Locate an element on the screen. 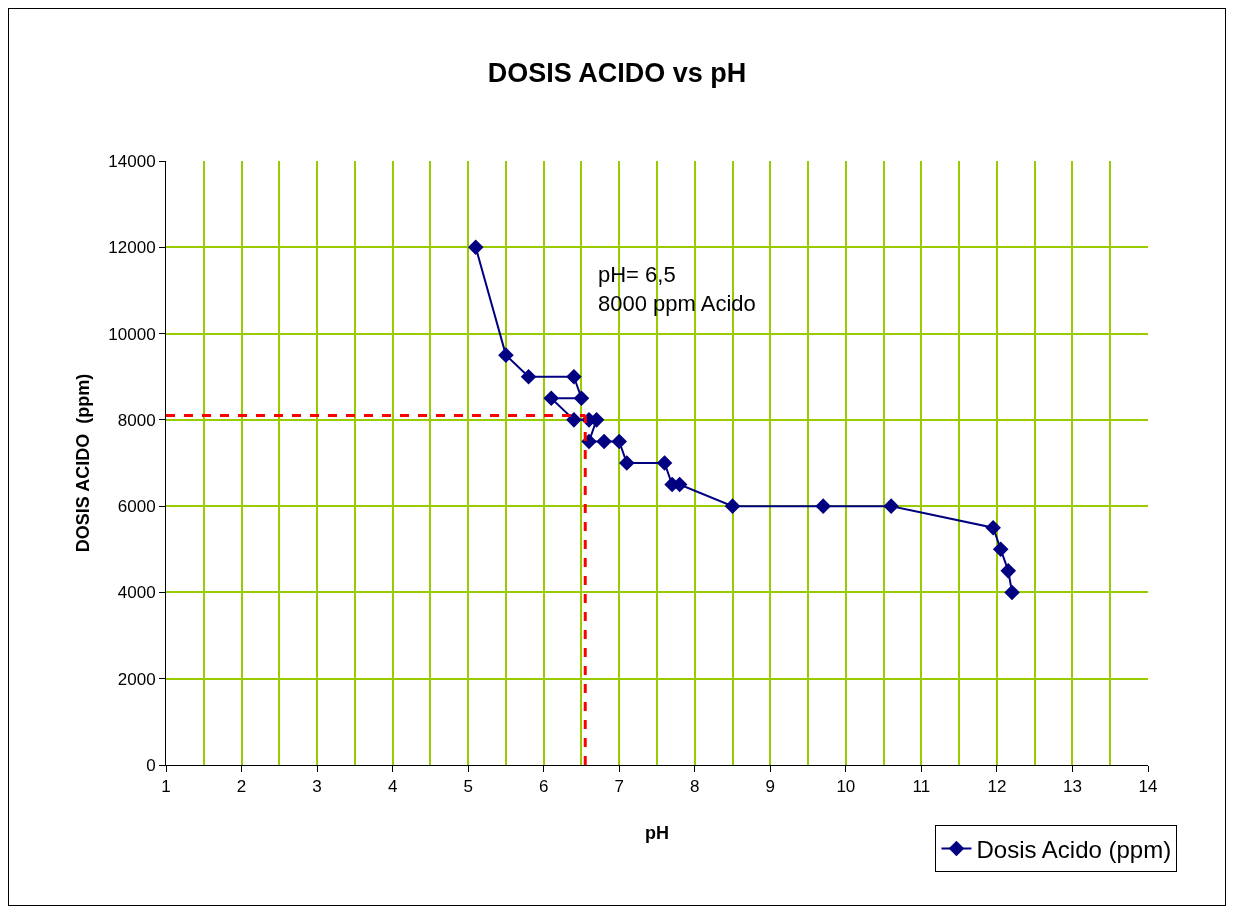  x-tick-label: 12 is located at coordinates (997, 787).